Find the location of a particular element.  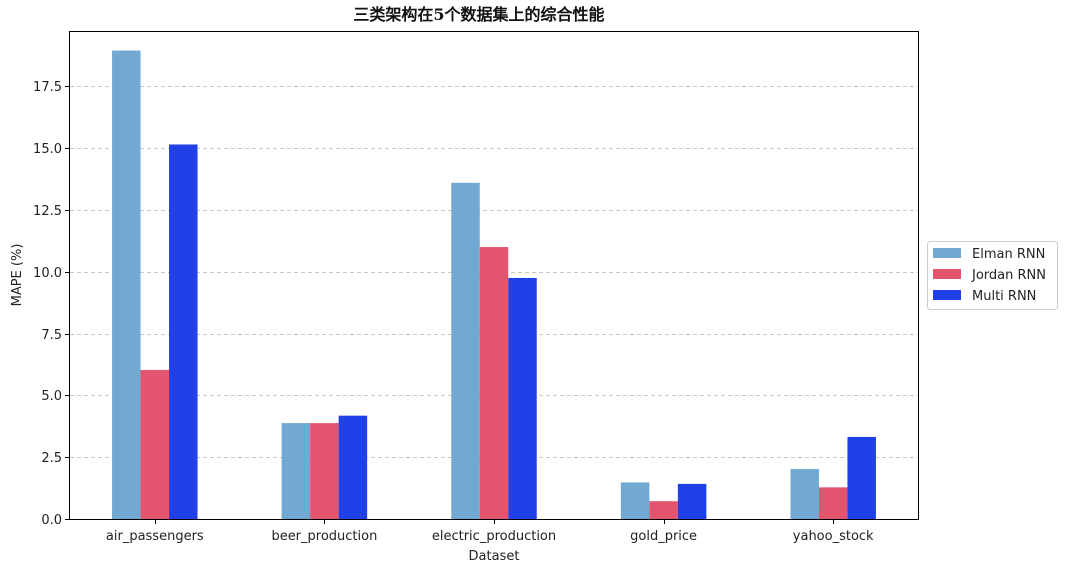

x-tick-label: air_passengers is located at coordinates (155, 536).